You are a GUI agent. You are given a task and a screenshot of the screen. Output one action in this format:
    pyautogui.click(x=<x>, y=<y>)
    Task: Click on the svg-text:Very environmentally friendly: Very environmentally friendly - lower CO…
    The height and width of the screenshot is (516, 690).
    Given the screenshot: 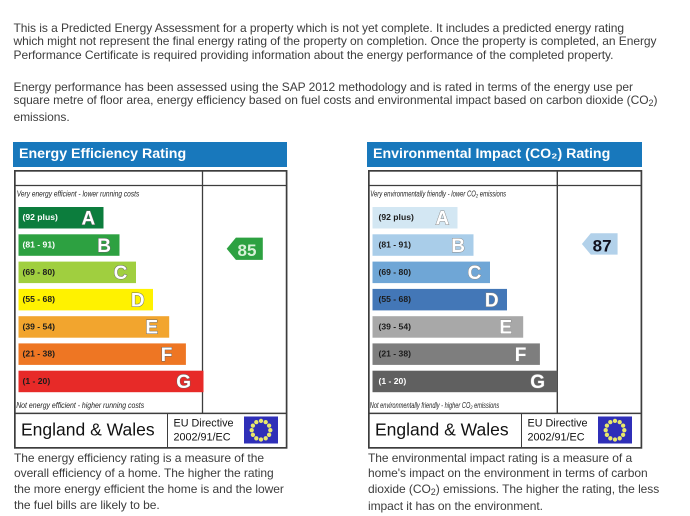 What is the action you would take?
    pyautogui.click(x=438, y=194)
    